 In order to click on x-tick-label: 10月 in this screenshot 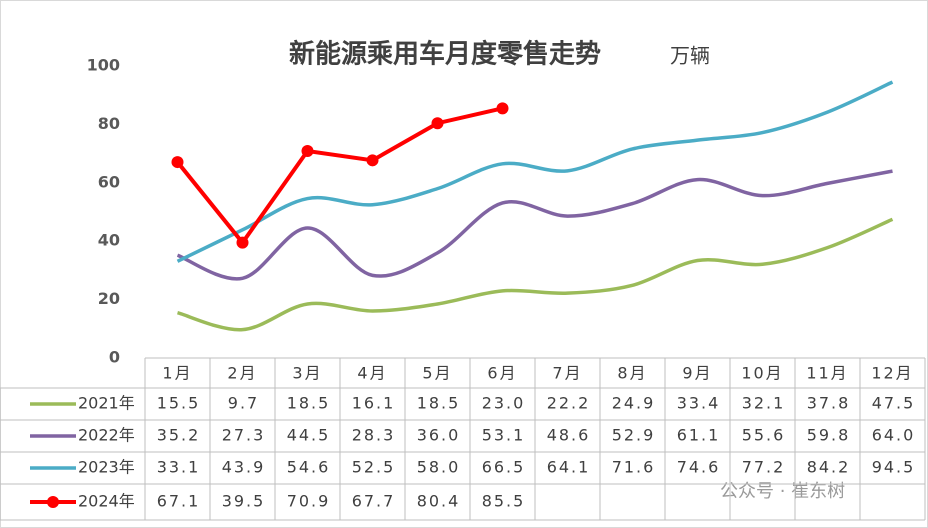, I will do `click(762, 373)`.